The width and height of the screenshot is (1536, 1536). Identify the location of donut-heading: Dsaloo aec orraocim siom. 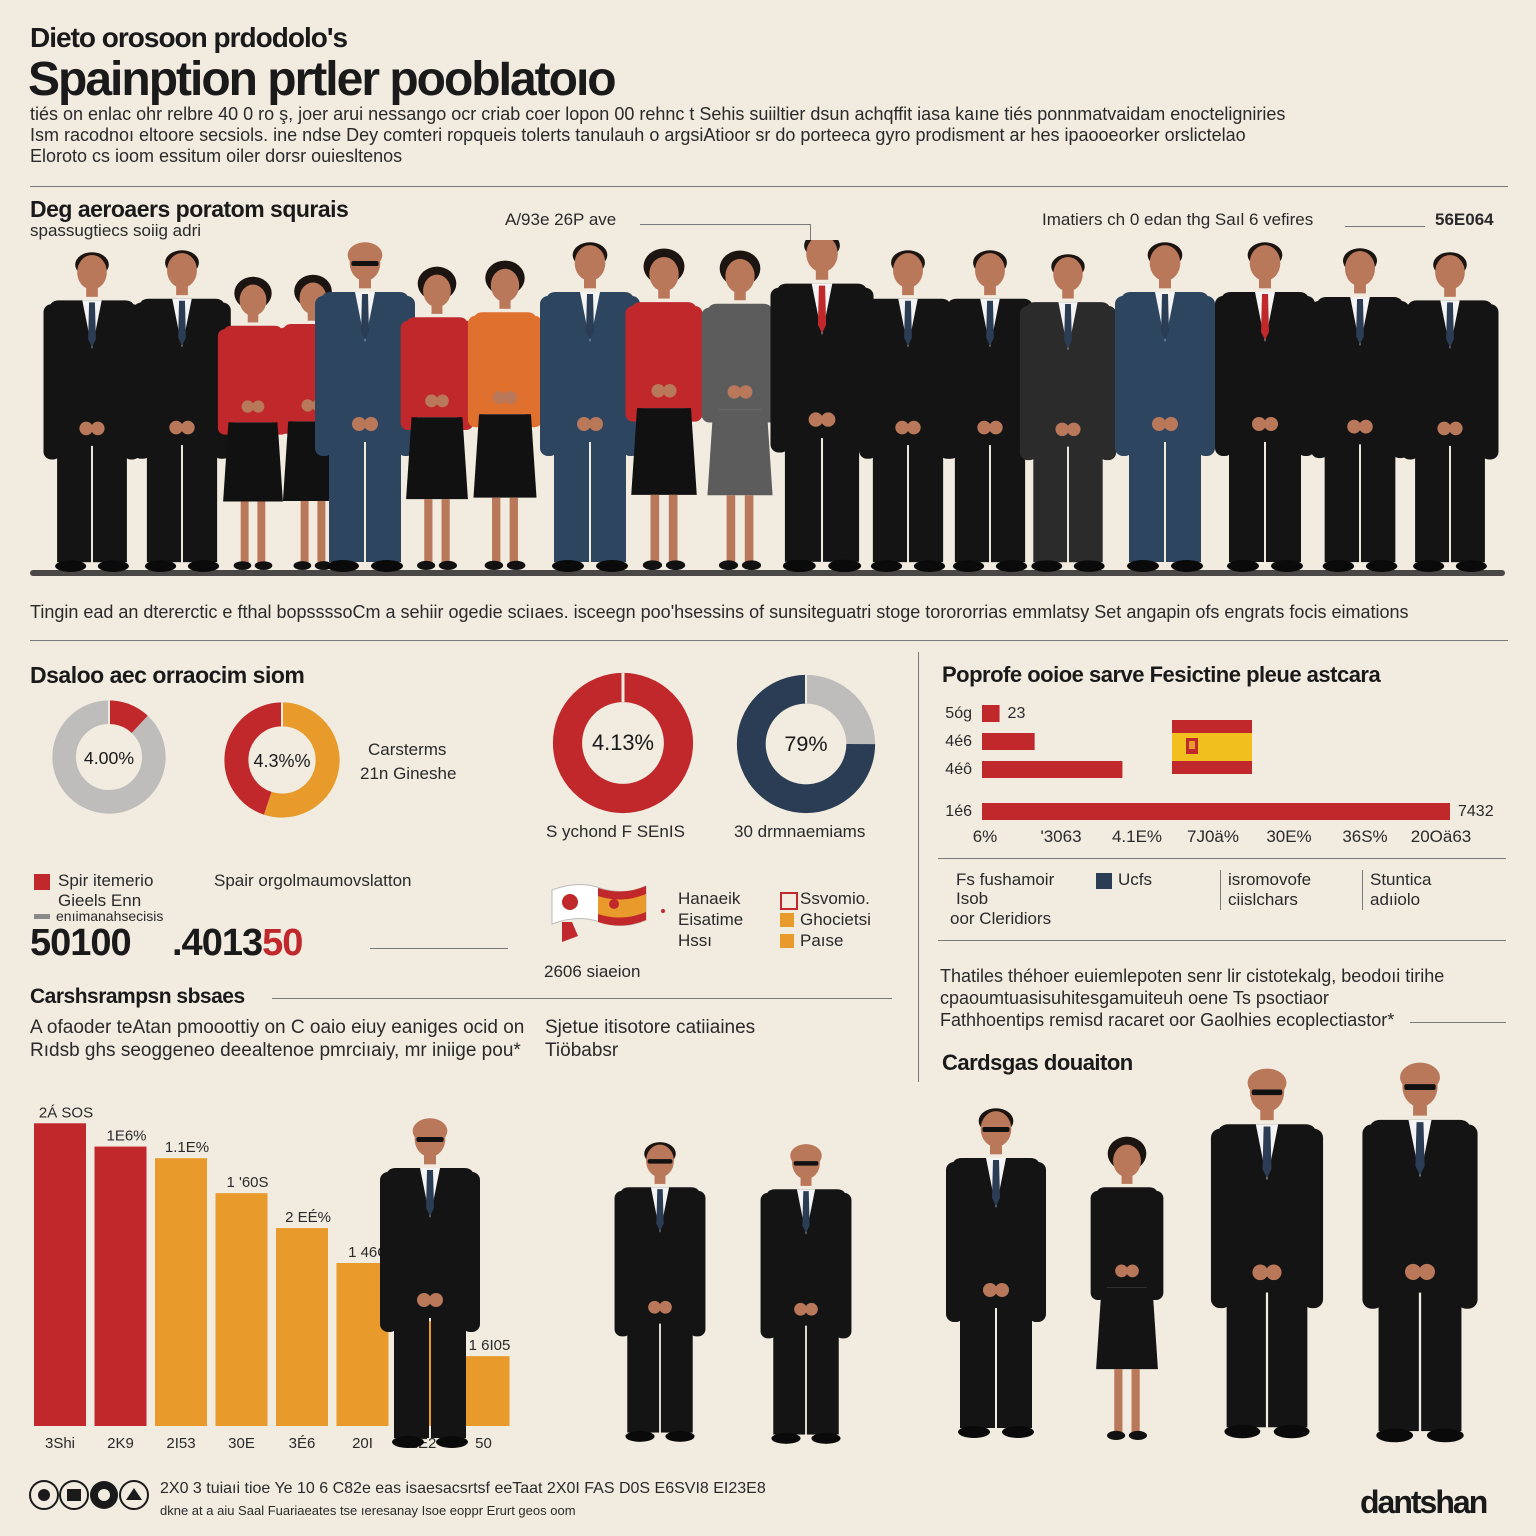
(167, 675).